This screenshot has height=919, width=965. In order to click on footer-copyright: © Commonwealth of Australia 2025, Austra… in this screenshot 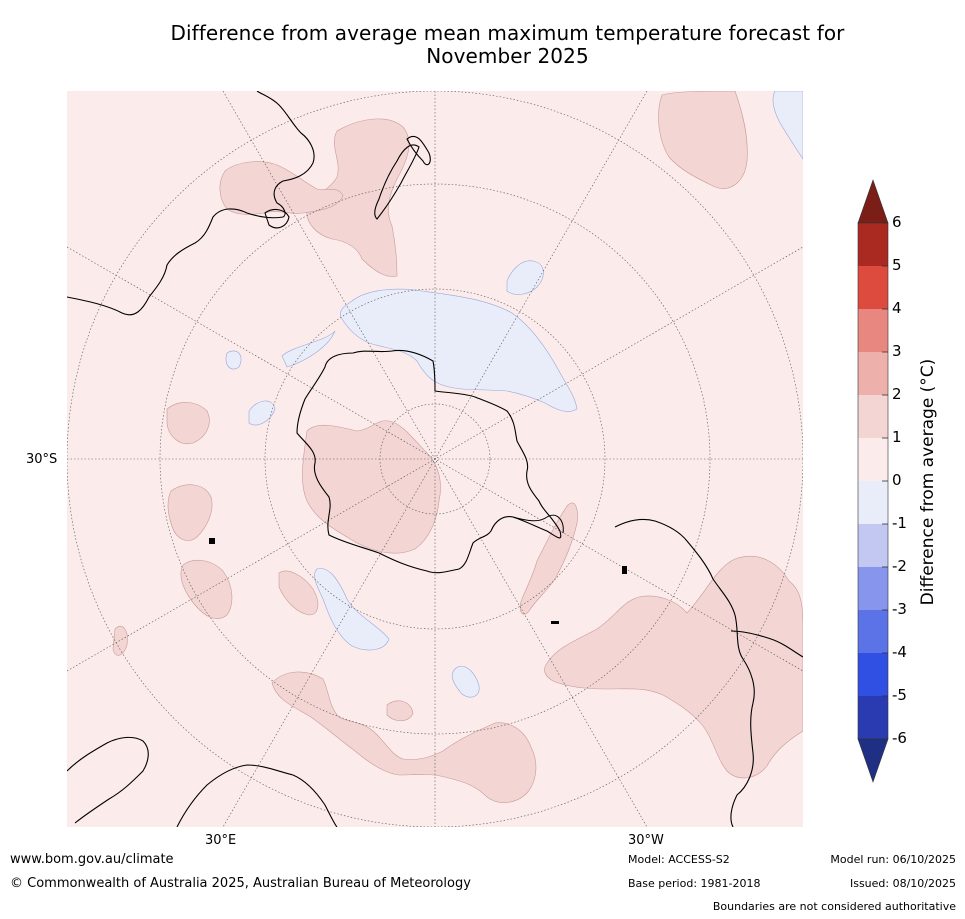, I will do `click(240, 883)`.